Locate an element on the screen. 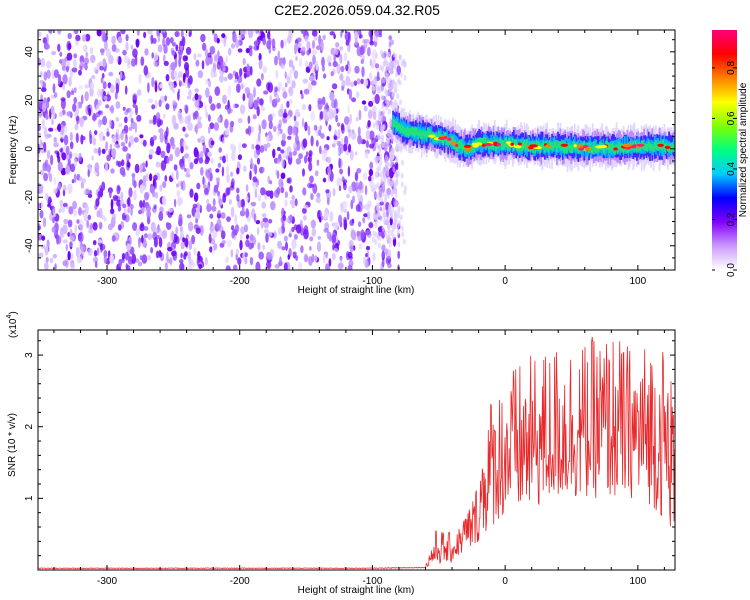 The image size is (750, 600). scale-text: (x10 is located at coordinates (13, 328).